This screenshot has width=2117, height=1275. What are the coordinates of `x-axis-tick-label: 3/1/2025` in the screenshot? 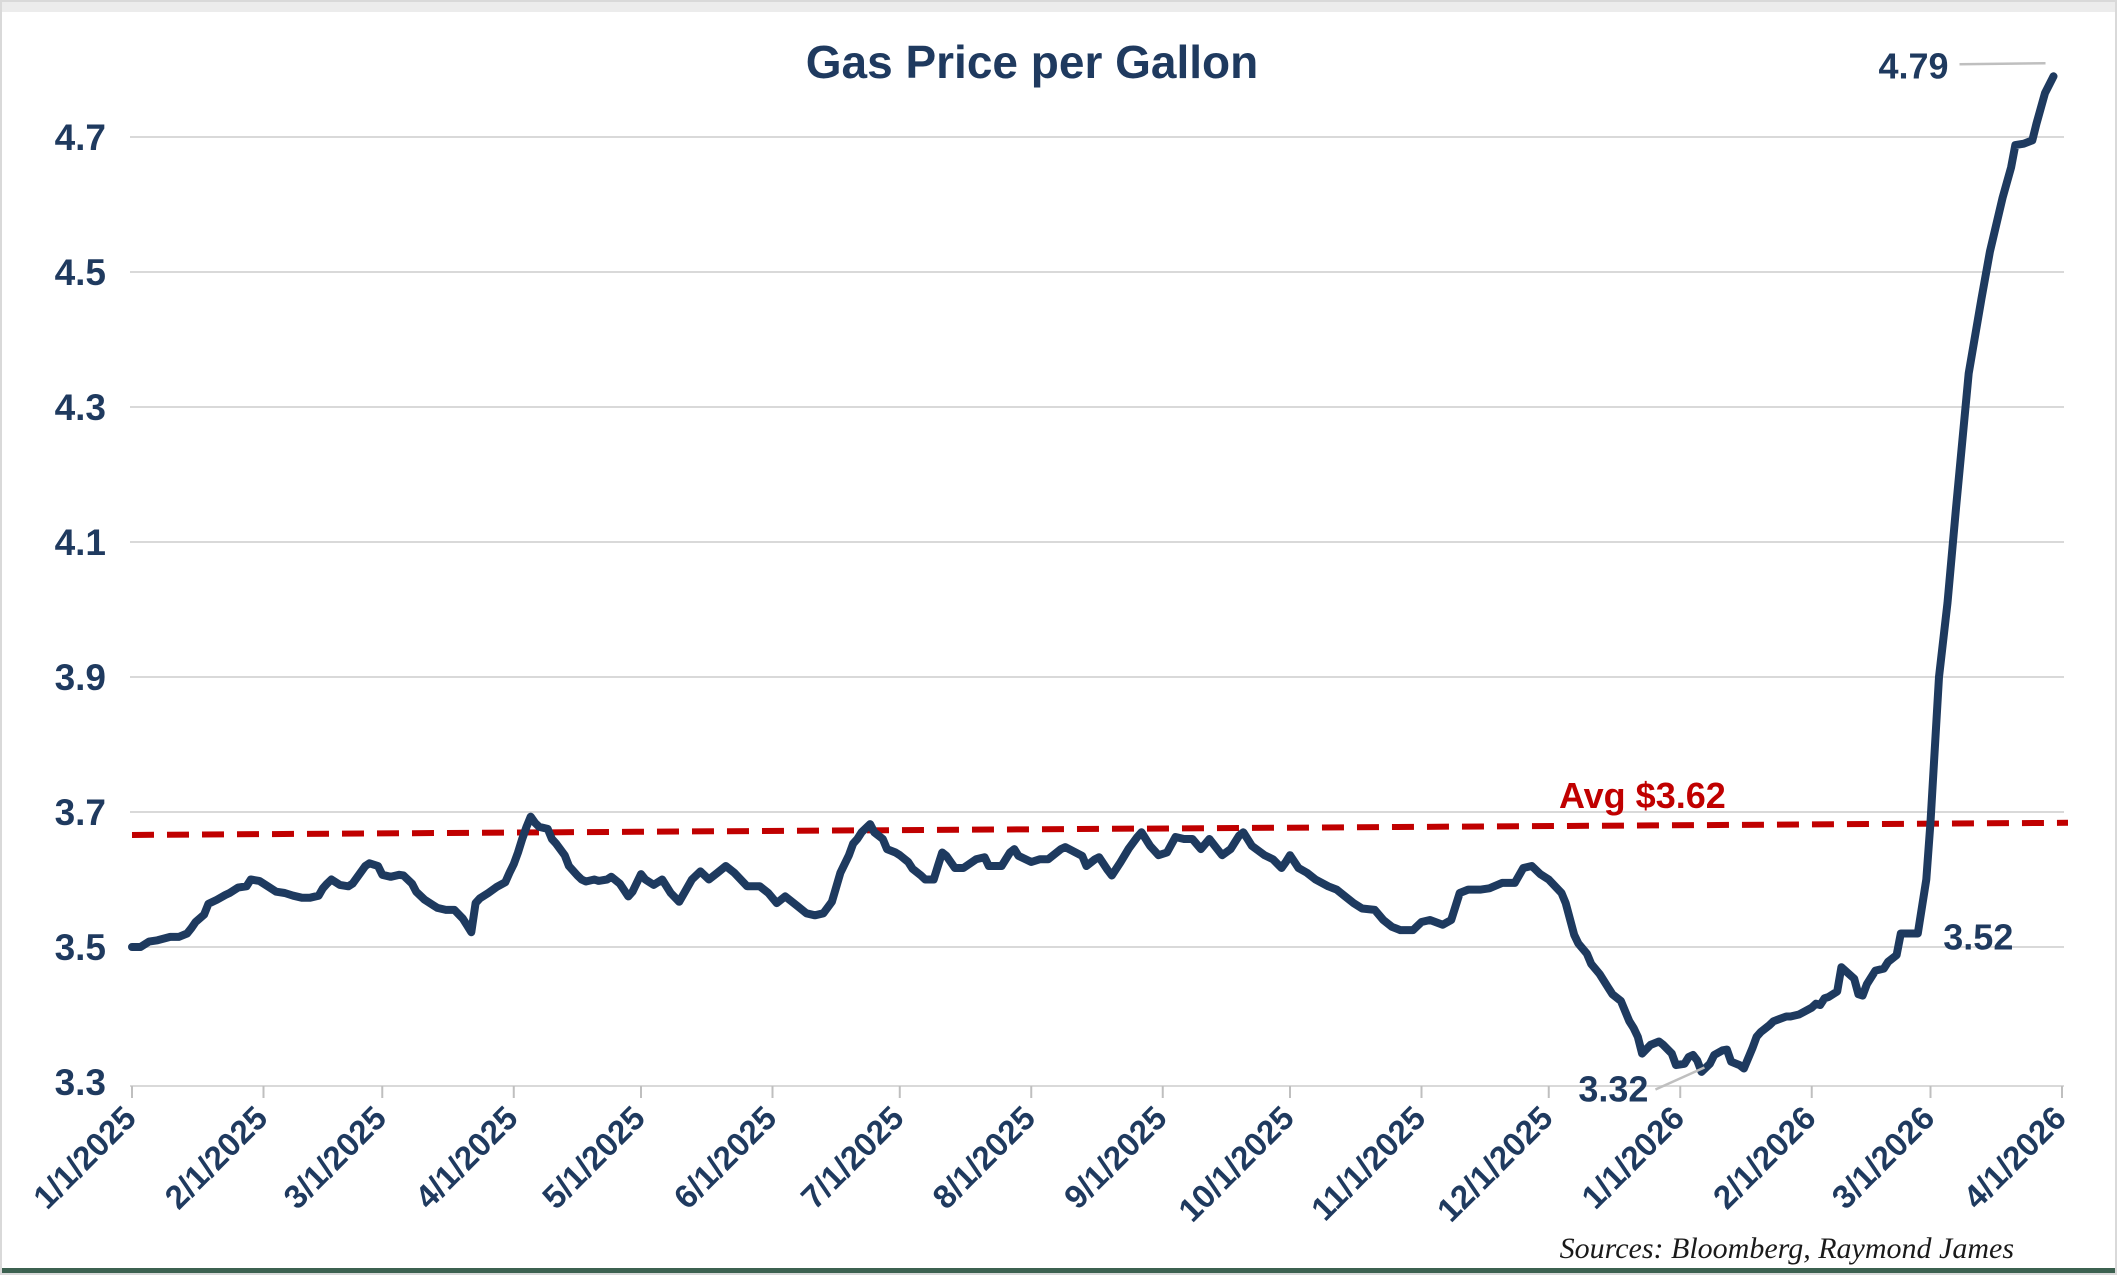 It's located at (334, 1157).